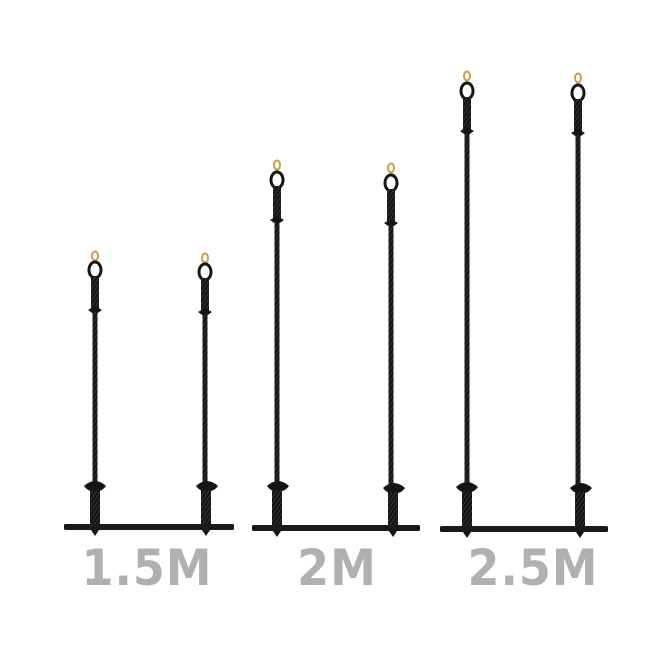 This screenshot has width=669, height=670. I want to click on size-label-2-5m: 2.5M, so click(533, 568).